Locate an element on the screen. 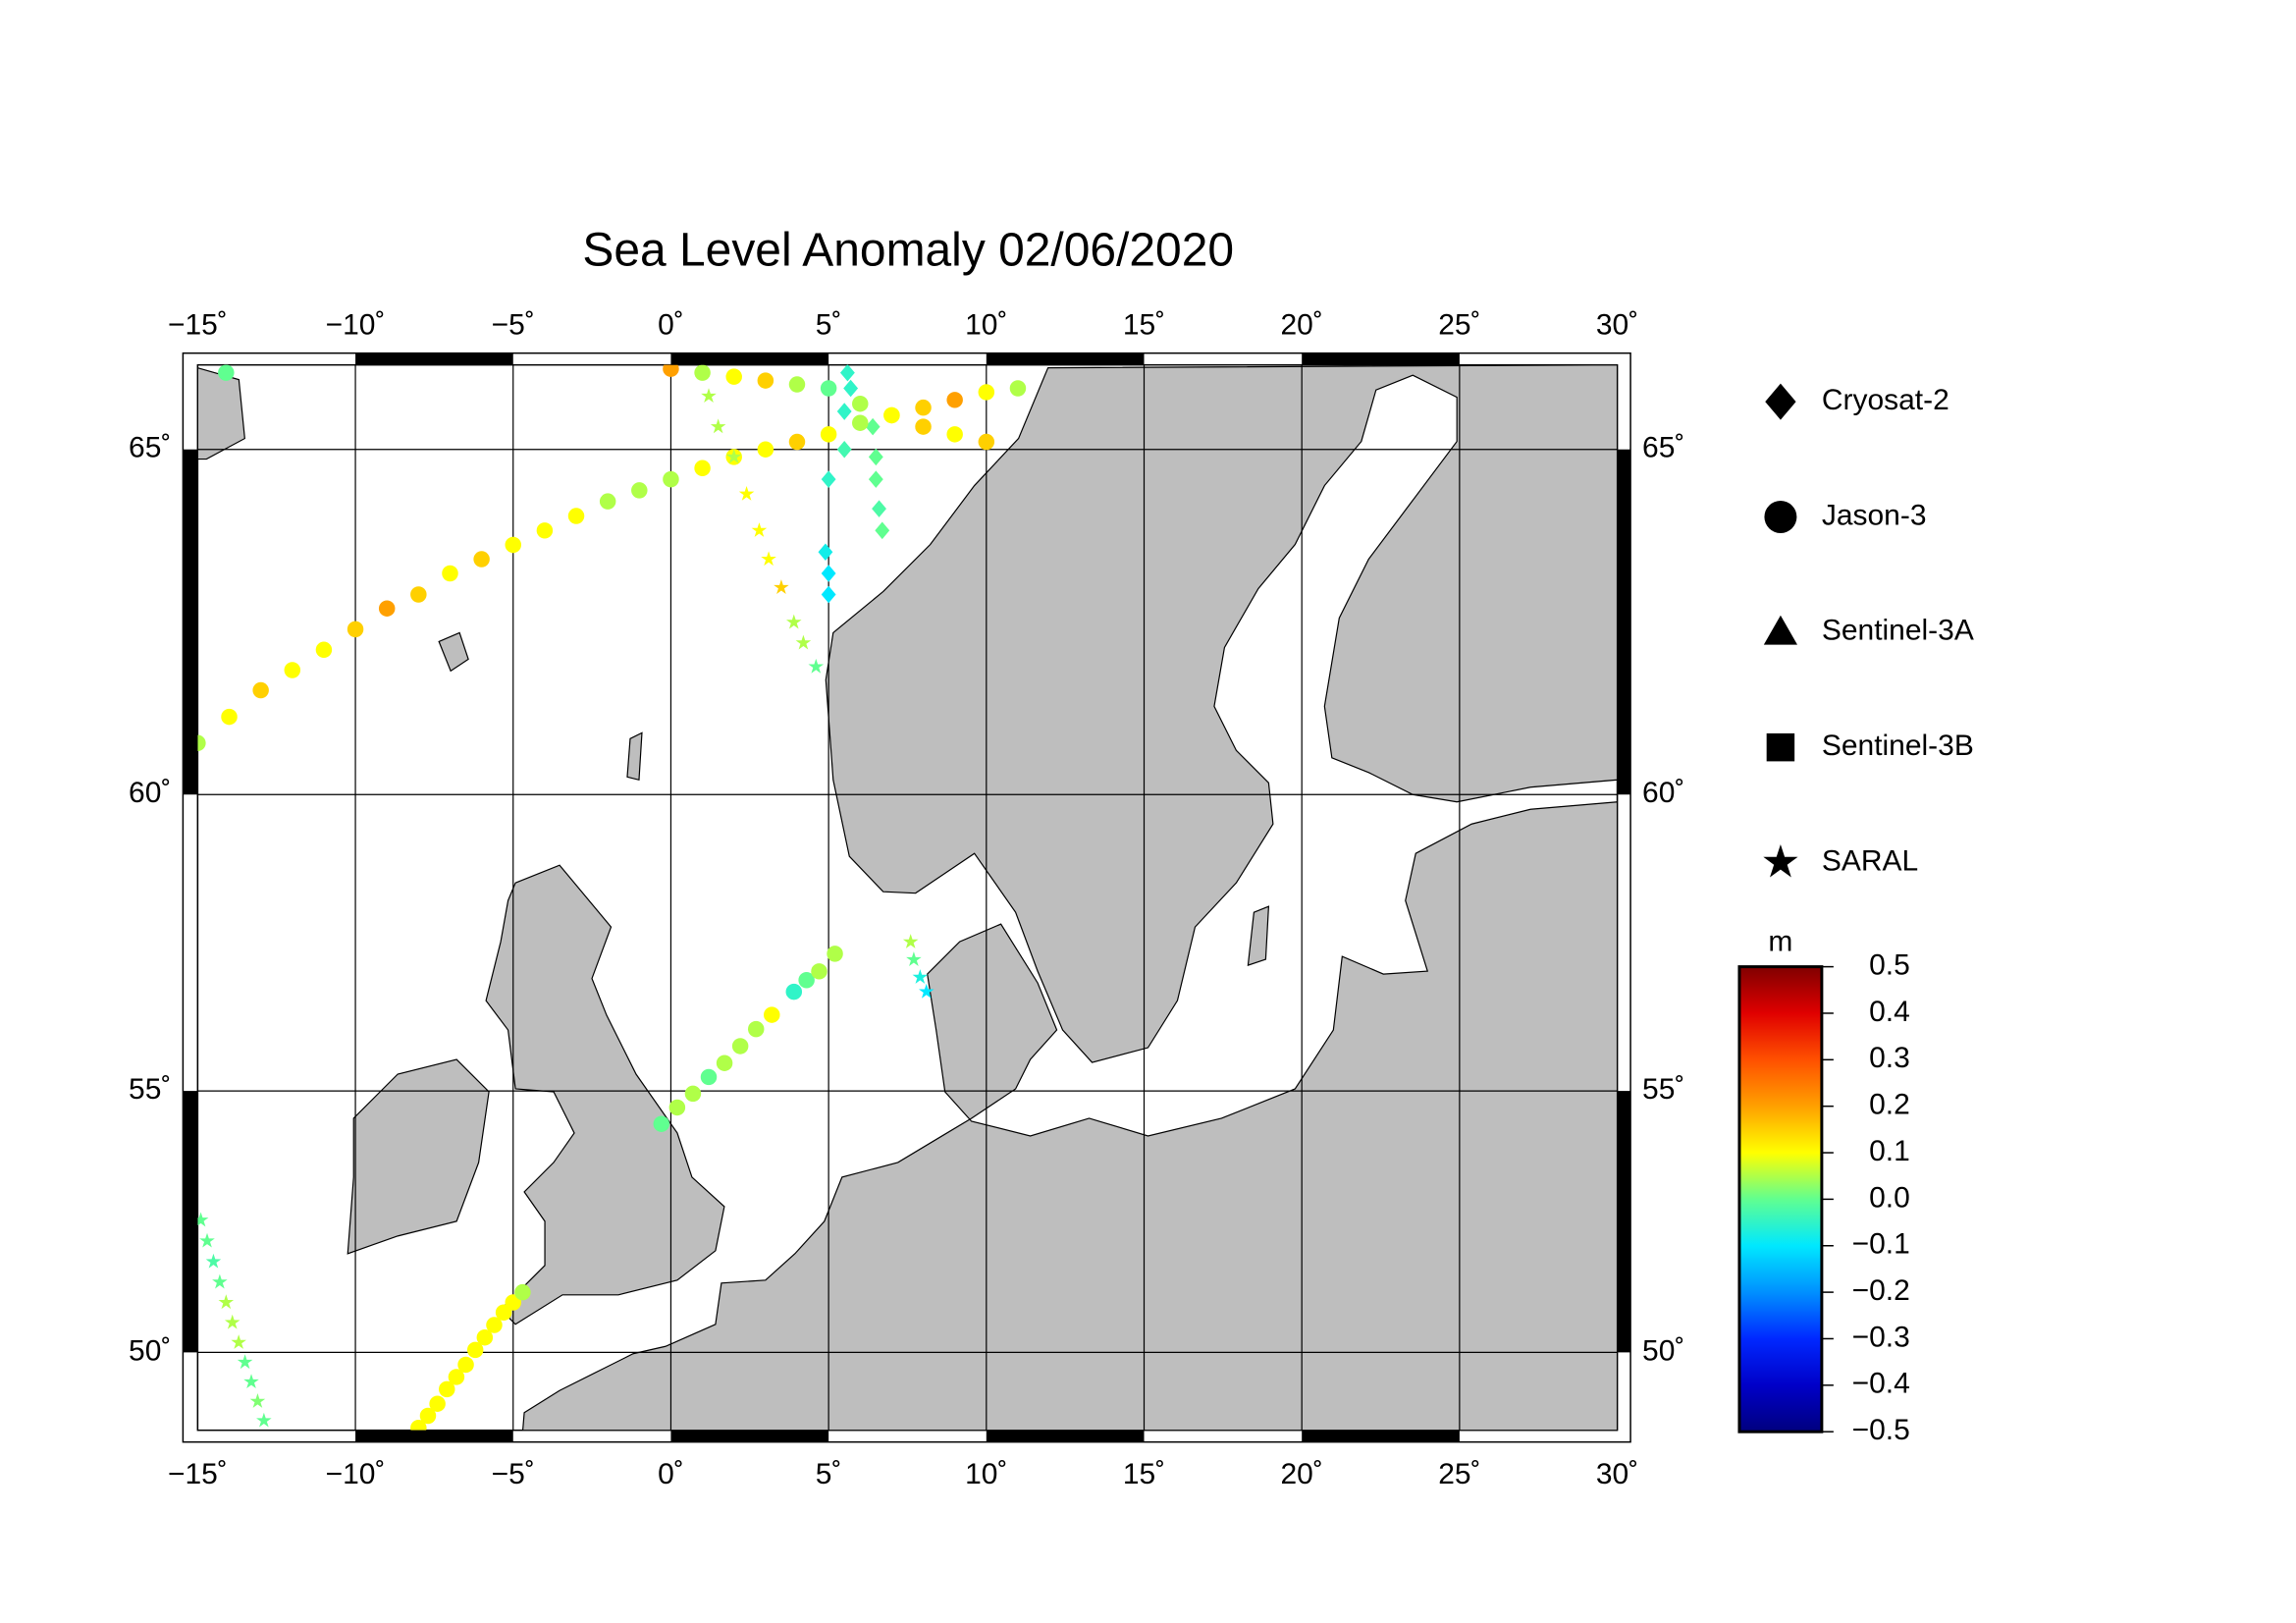  colorbar-scale is located at coordinates (1780, 1199).